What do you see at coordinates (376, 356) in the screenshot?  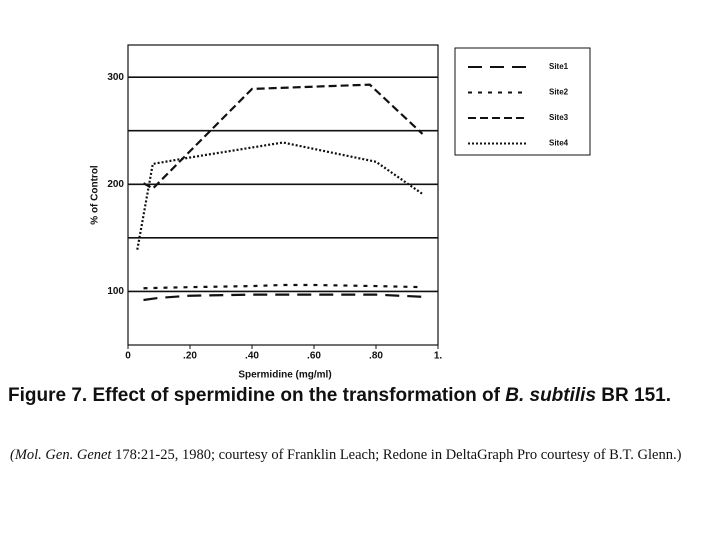 I see `x-tick-label: .80` at bounding box center [376, 356].